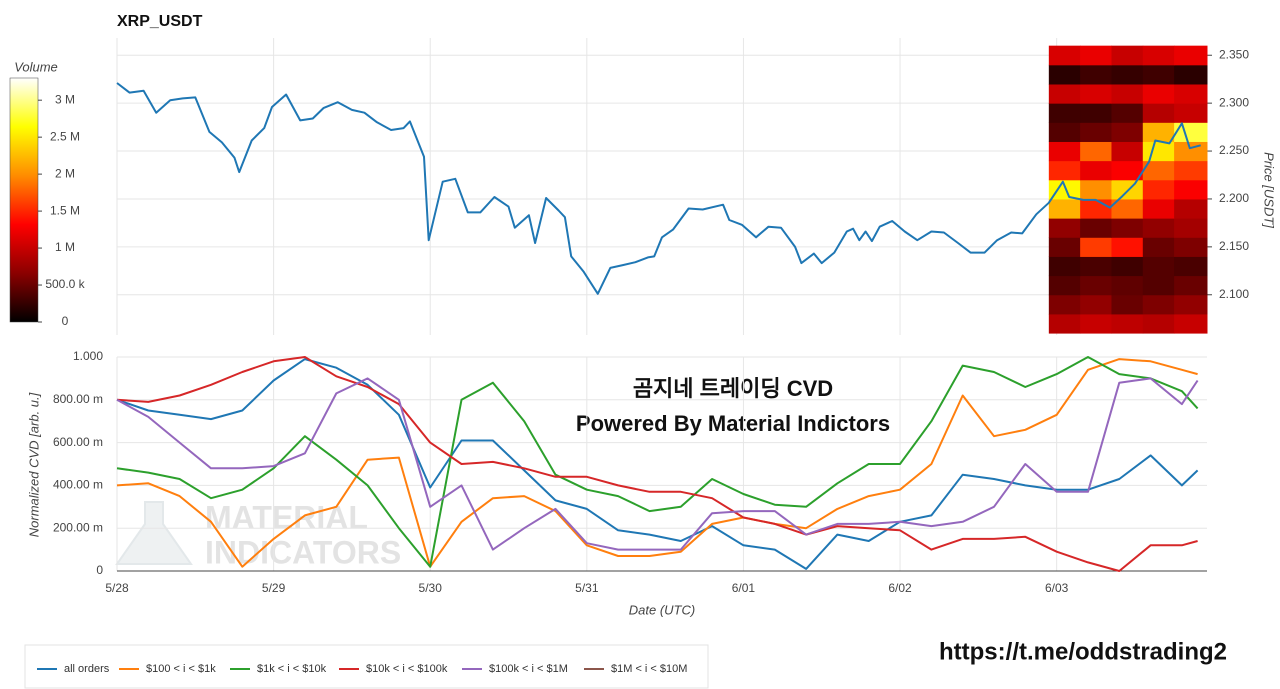 Image resolution: width=1280 pixels, height=689 pixels. I want to click on watermark-text: INDICATORS, so click(303, 552).